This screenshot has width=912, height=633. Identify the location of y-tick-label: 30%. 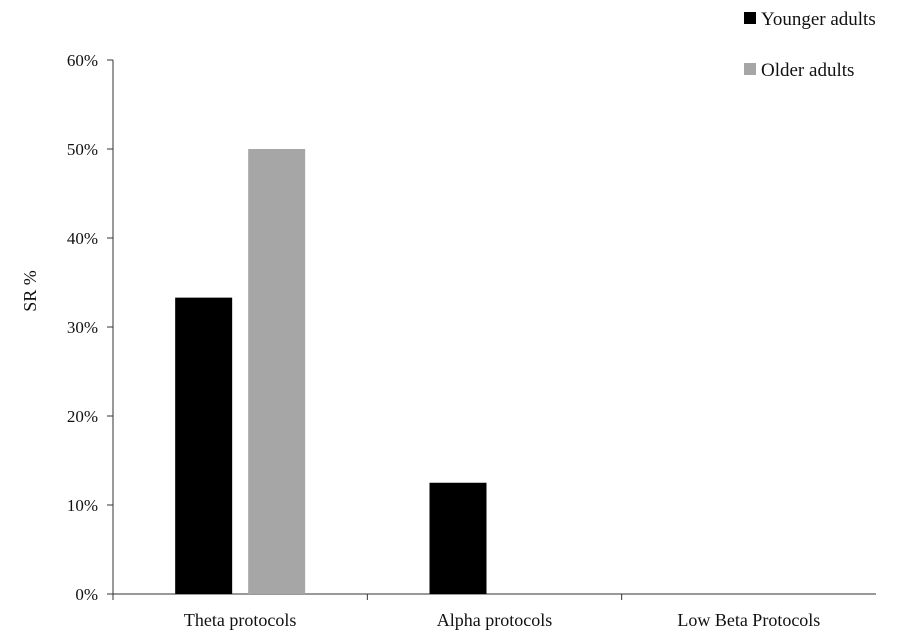
(82, 327).